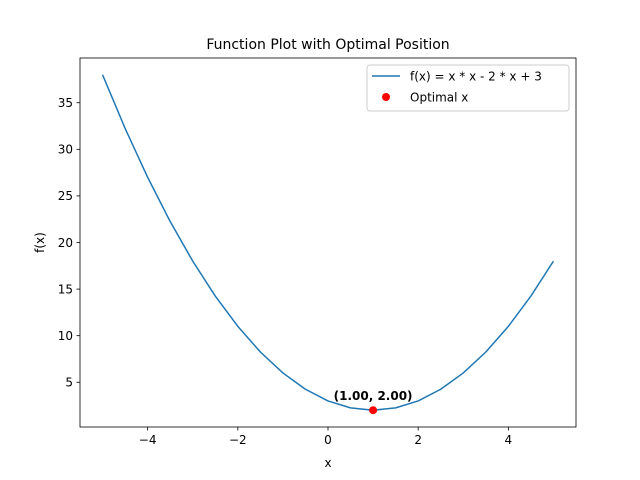 The width and height of the screenshot is (640, 480). Describe the element at coordinates (509, 440) in the screenshot. I see `x-tick-label: 4` at that location.